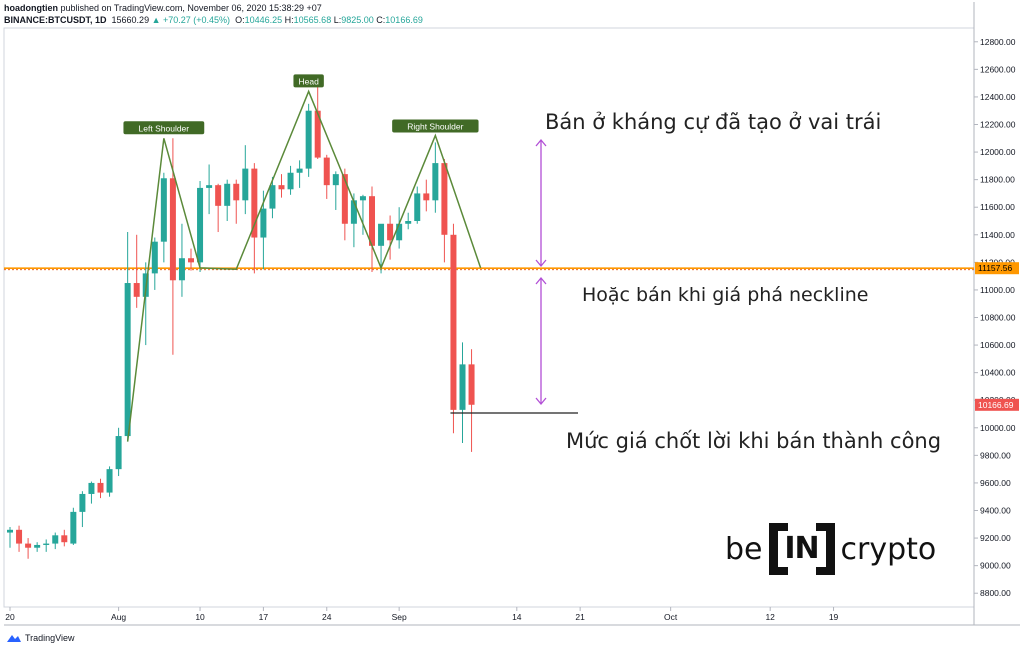  Describe the element at coordinates (997, 180) in the screenshot. I see `y-tick-label: 11800.00` at that location.